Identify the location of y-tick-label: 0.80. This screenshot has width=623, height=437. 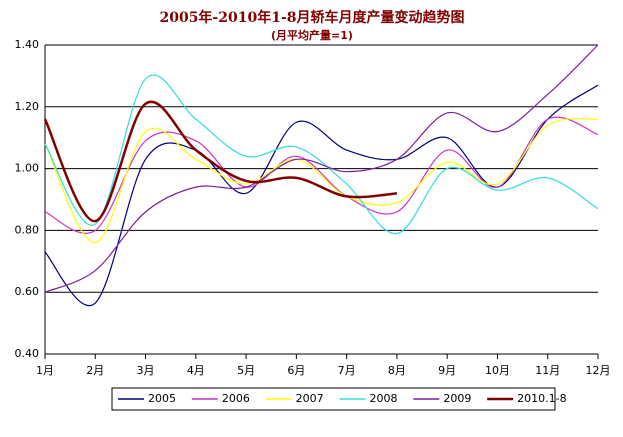
(27, 229).